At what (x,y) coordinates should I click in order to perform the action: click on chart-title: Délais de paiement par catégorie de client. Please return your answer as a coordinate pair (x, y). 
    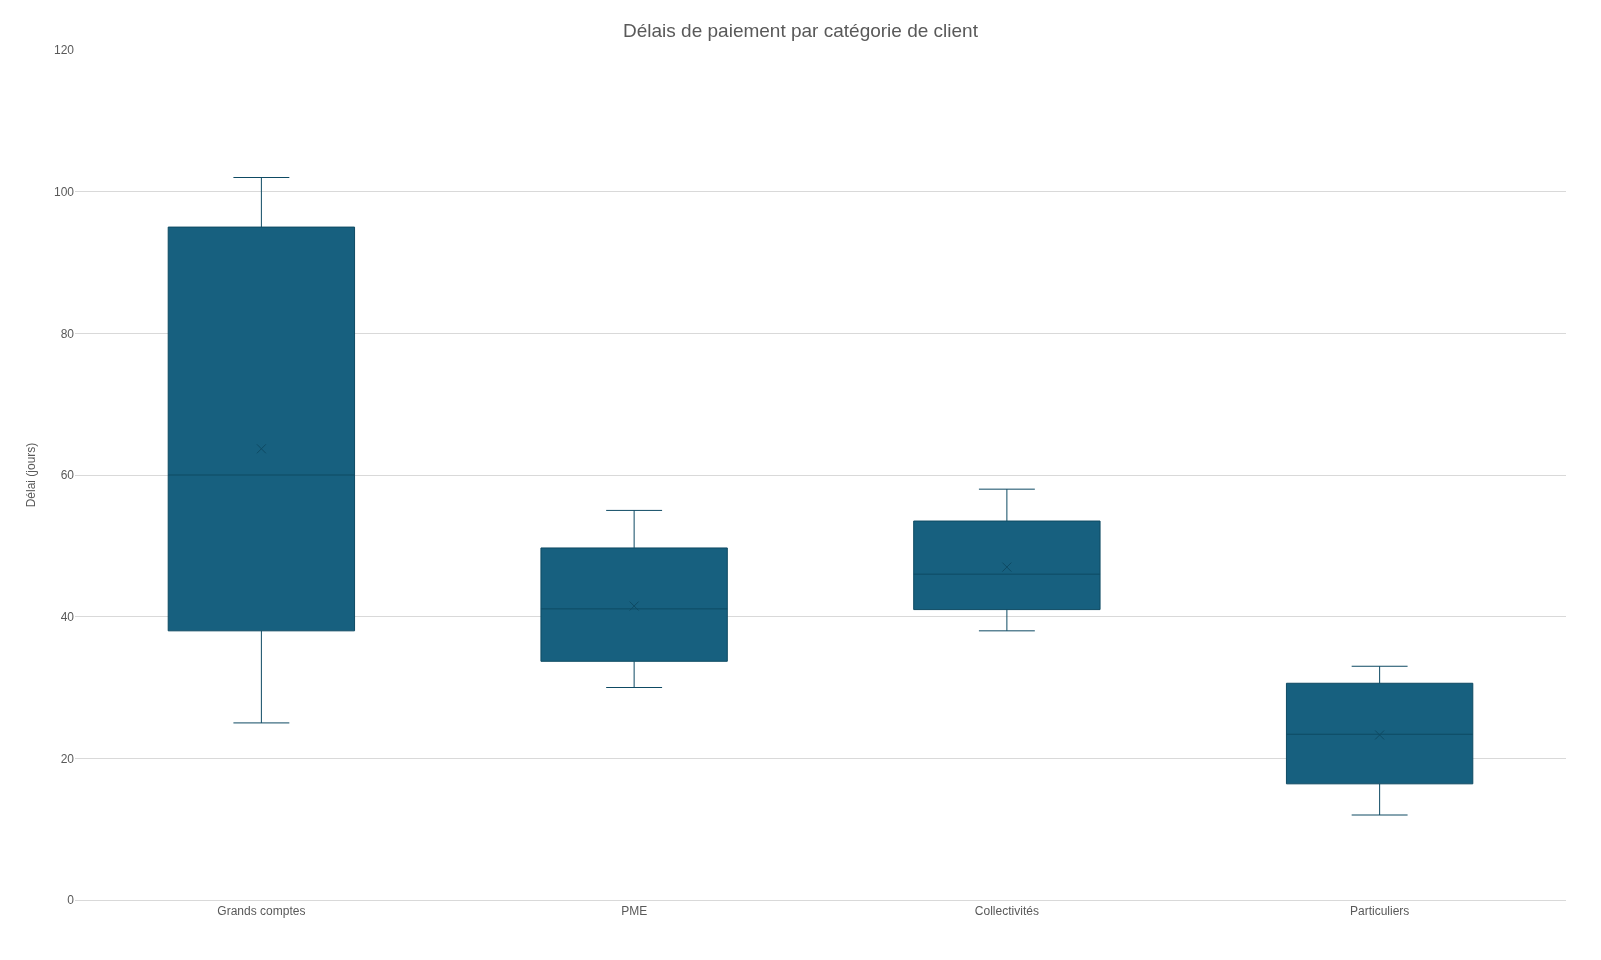
    Looking at the image, I should click on (801, 31).